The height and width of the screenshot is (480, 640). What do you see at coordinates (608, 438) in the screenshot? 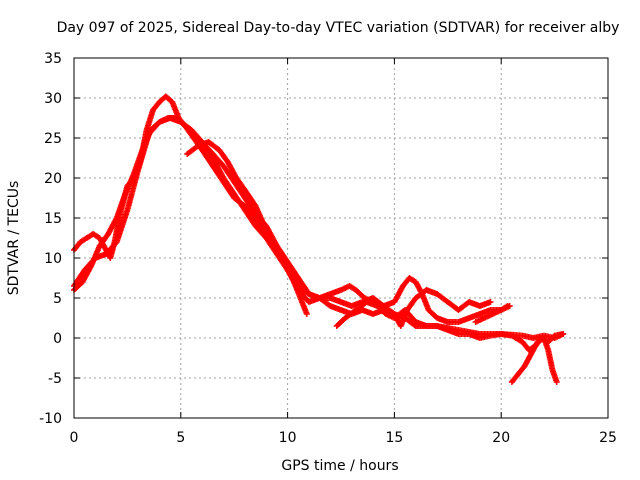
I see `x-tick-label: 25` at bounding box center [608, 438].